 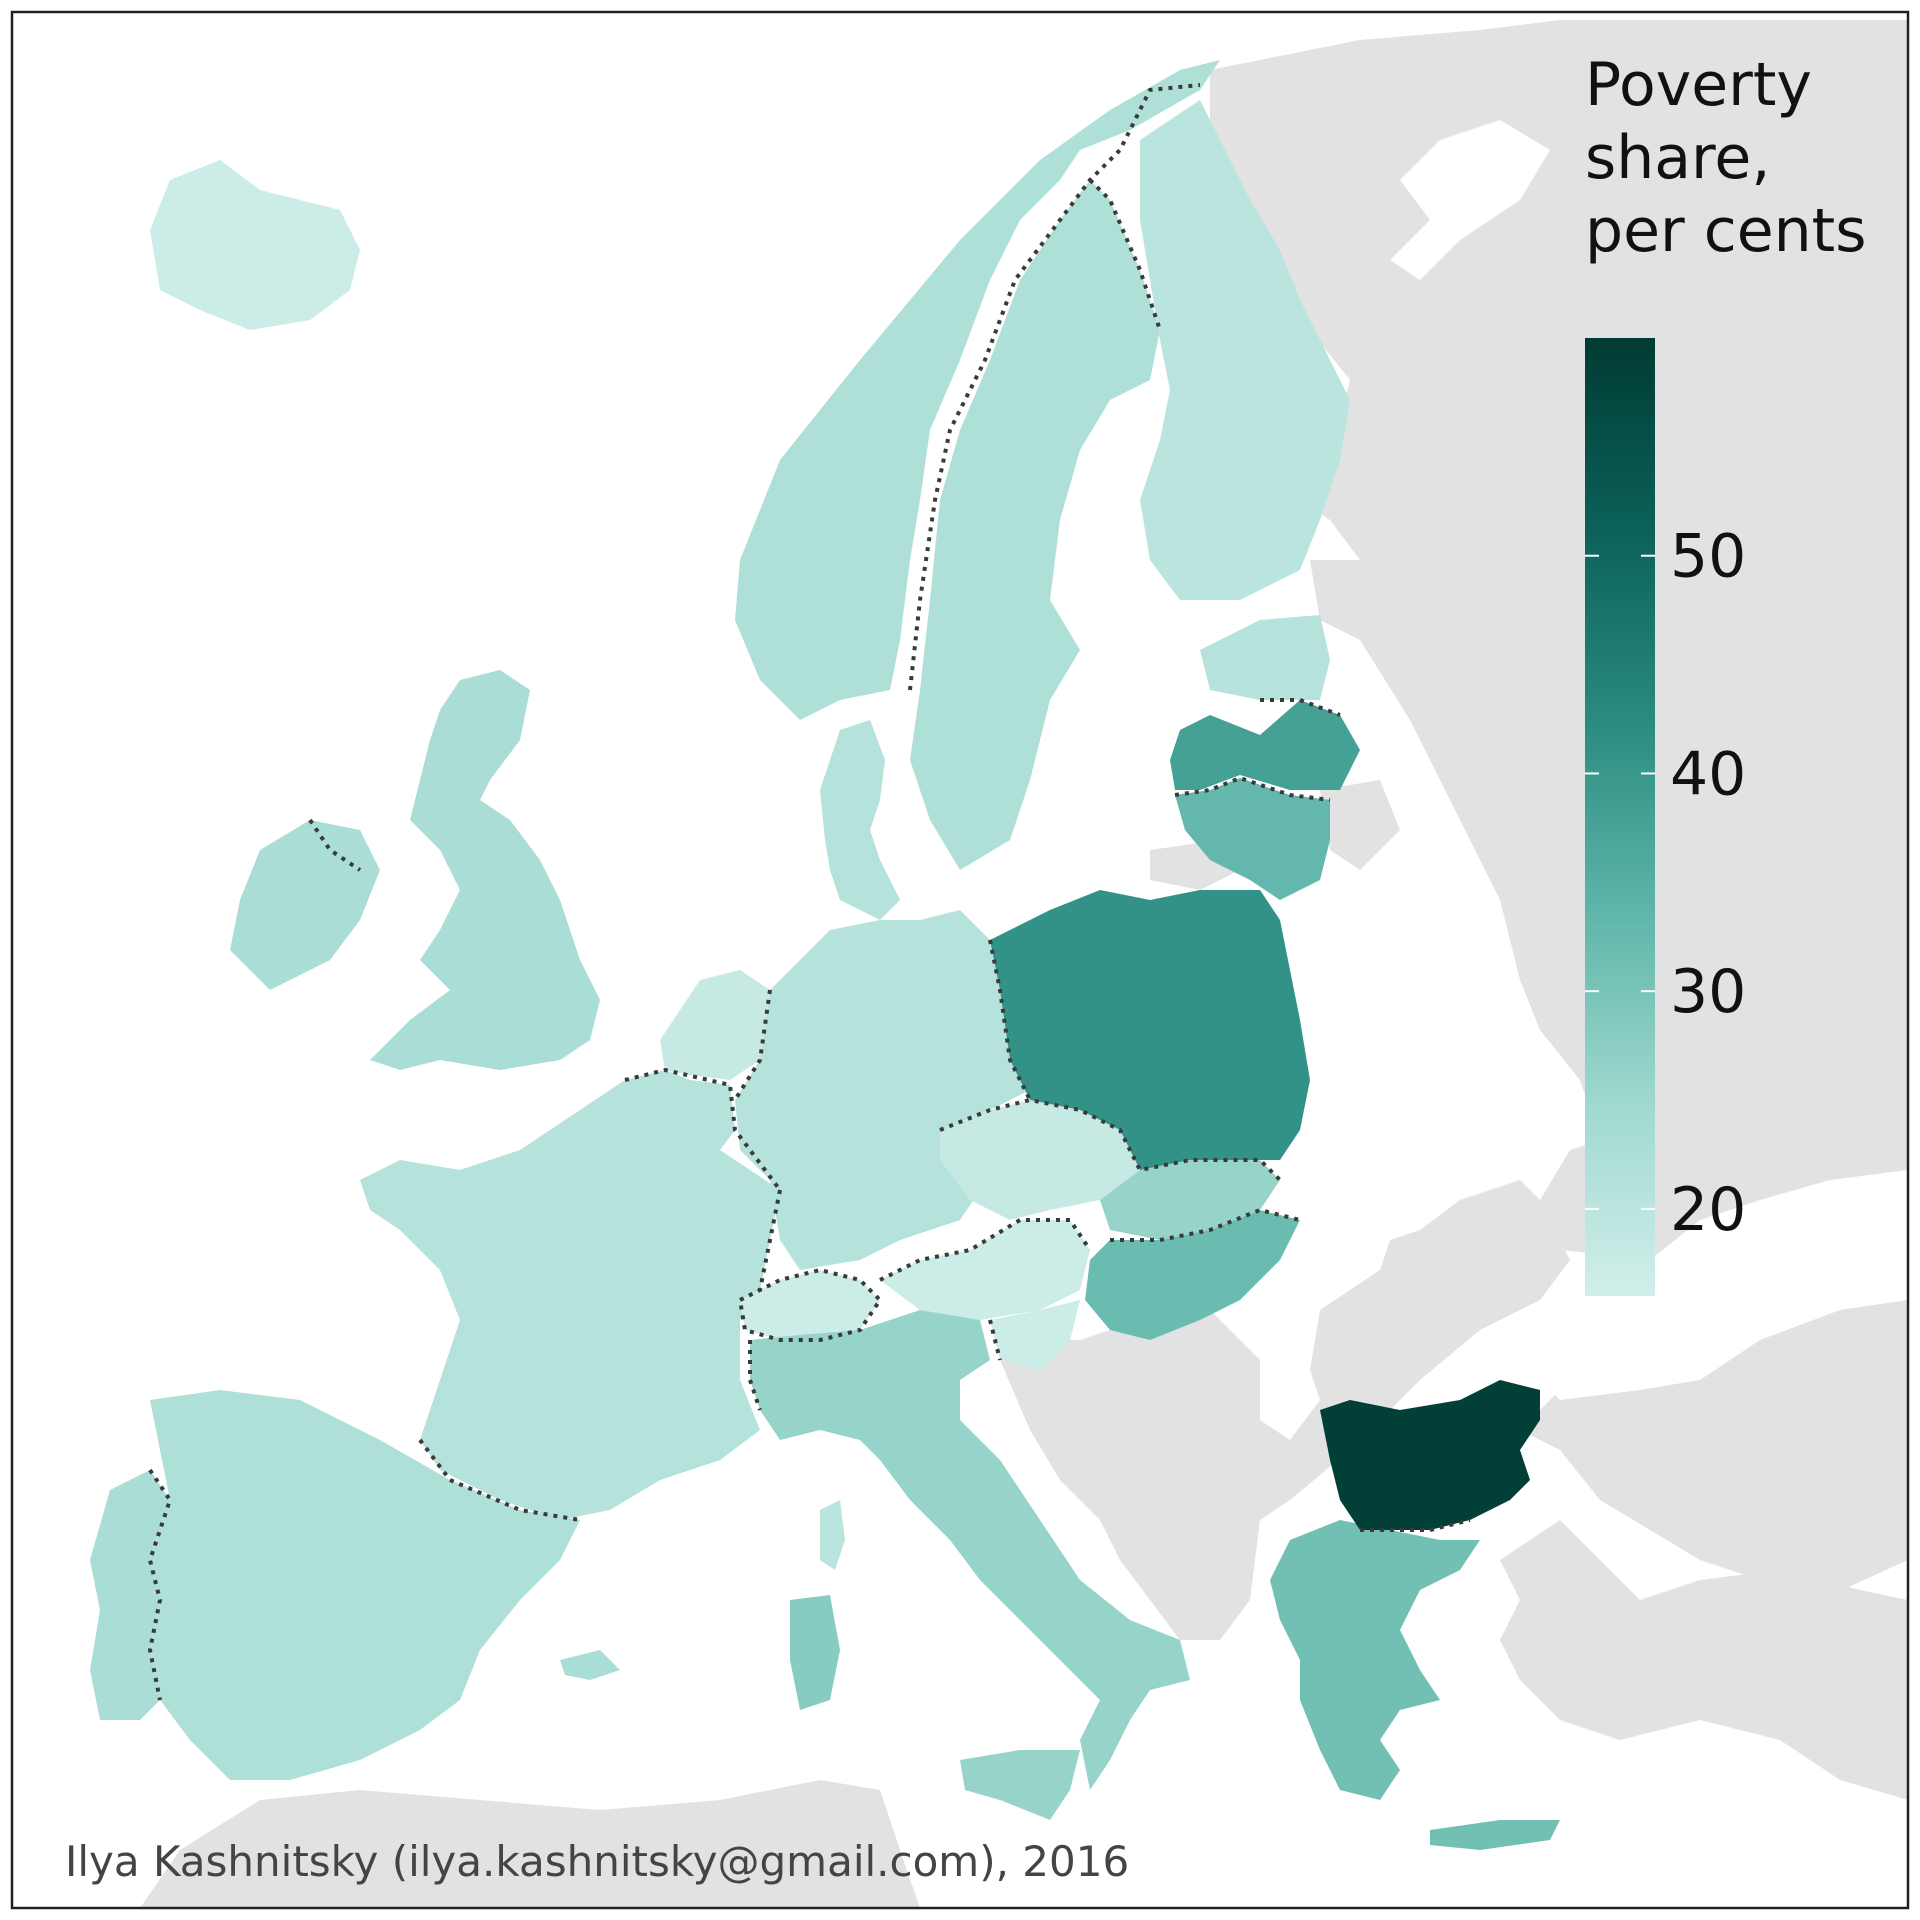 I want to click on border-austria, so click(x=985, y=1250).